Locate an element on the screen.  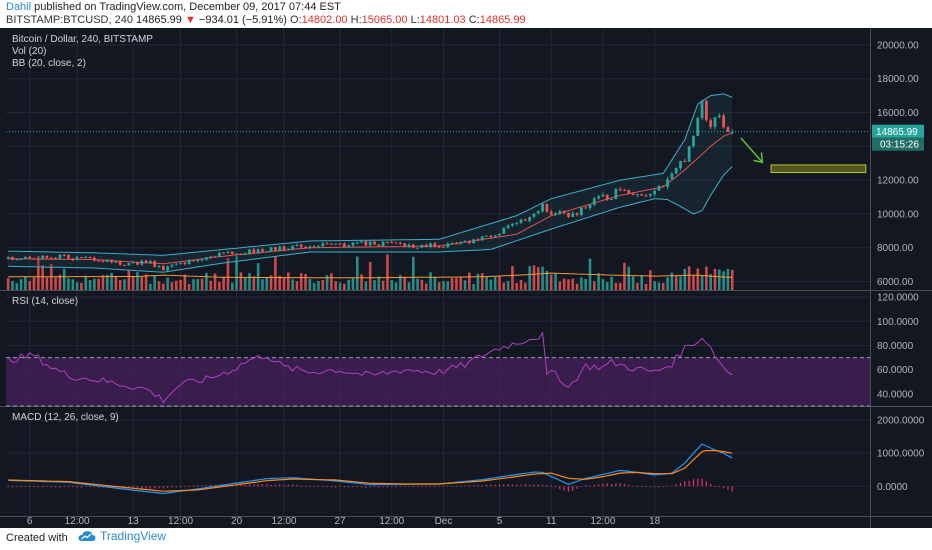
symbol-label: BITSTAMP:BTCUSD, 240 is located at coordinates (69, 20).